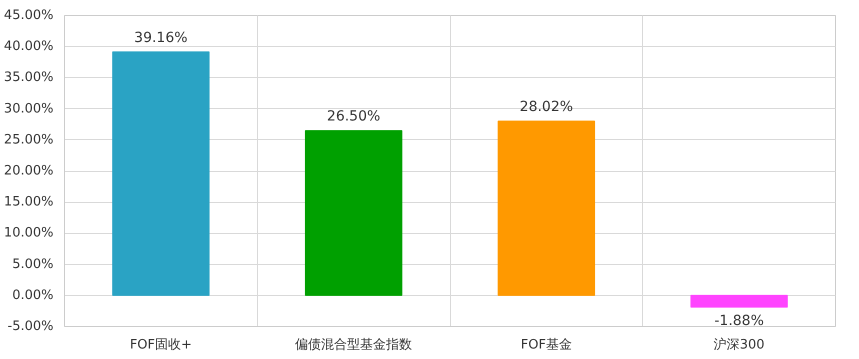 The width and height of the screenshot is (859, 359). What do you see at coordinates (546, 345) in the screenshot?
I see `x-tick-label: FOF基金` at bounding box center [546, 345].